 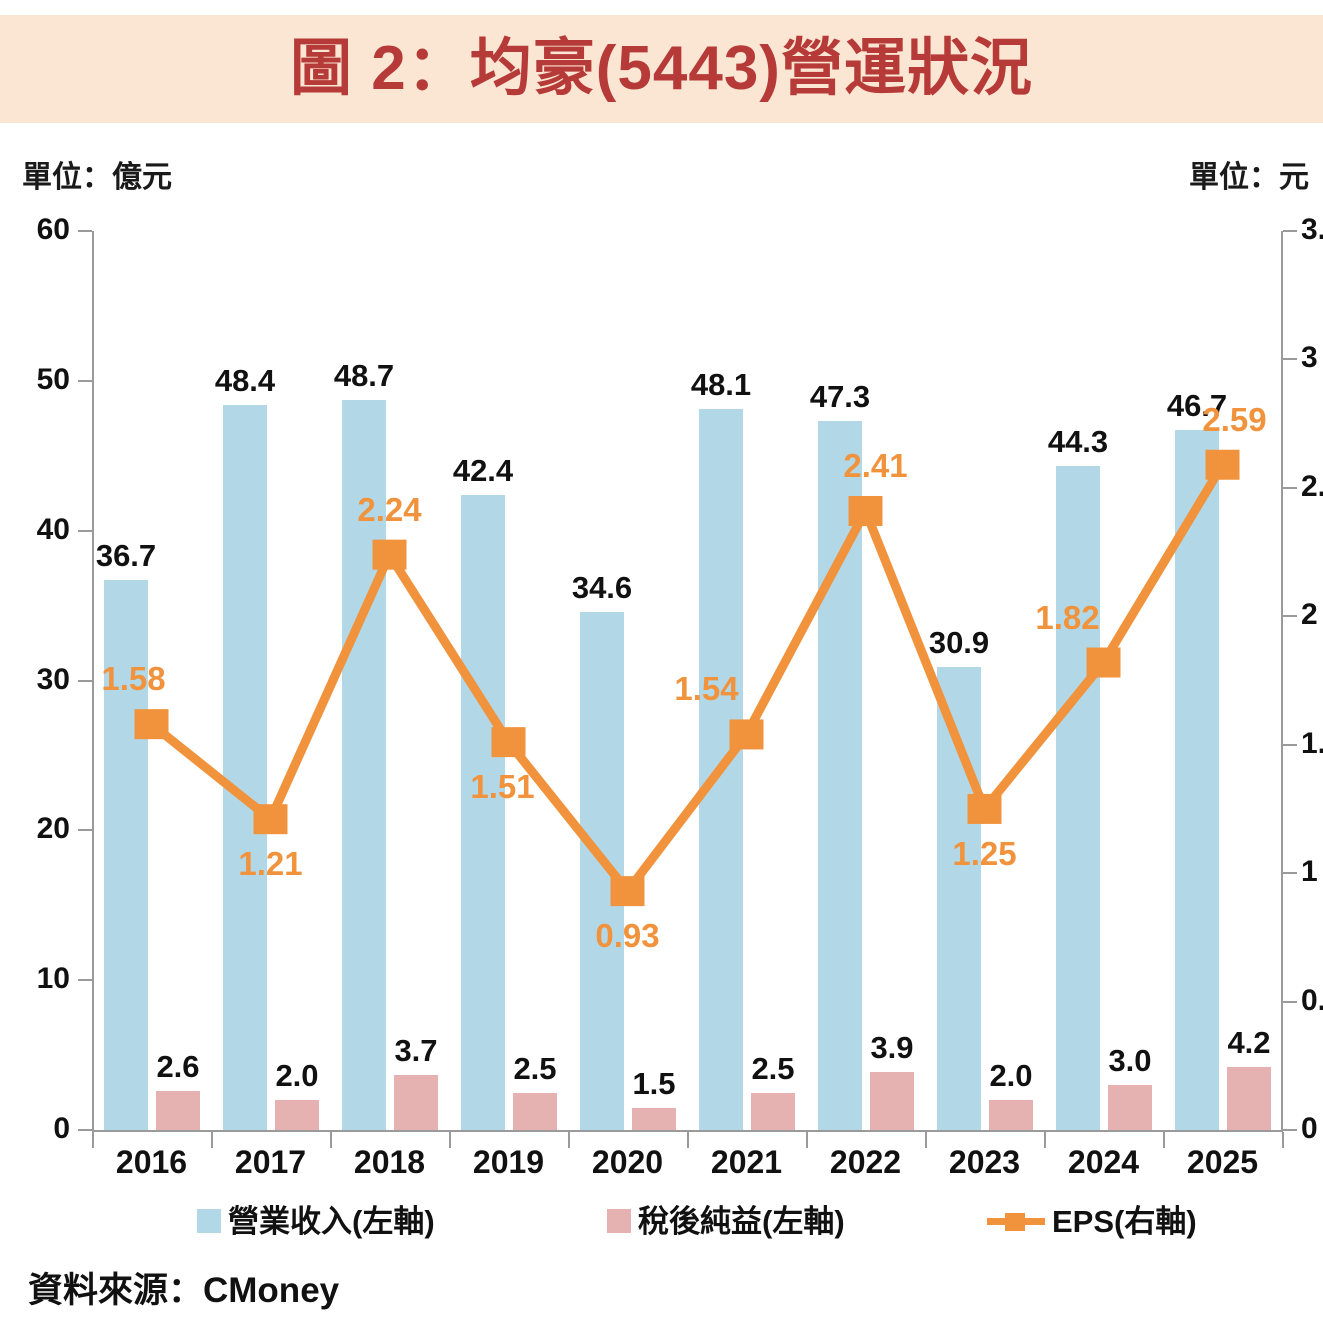 I want to click on profit-value-label: 3.0, so click(x=1130, y=1061).